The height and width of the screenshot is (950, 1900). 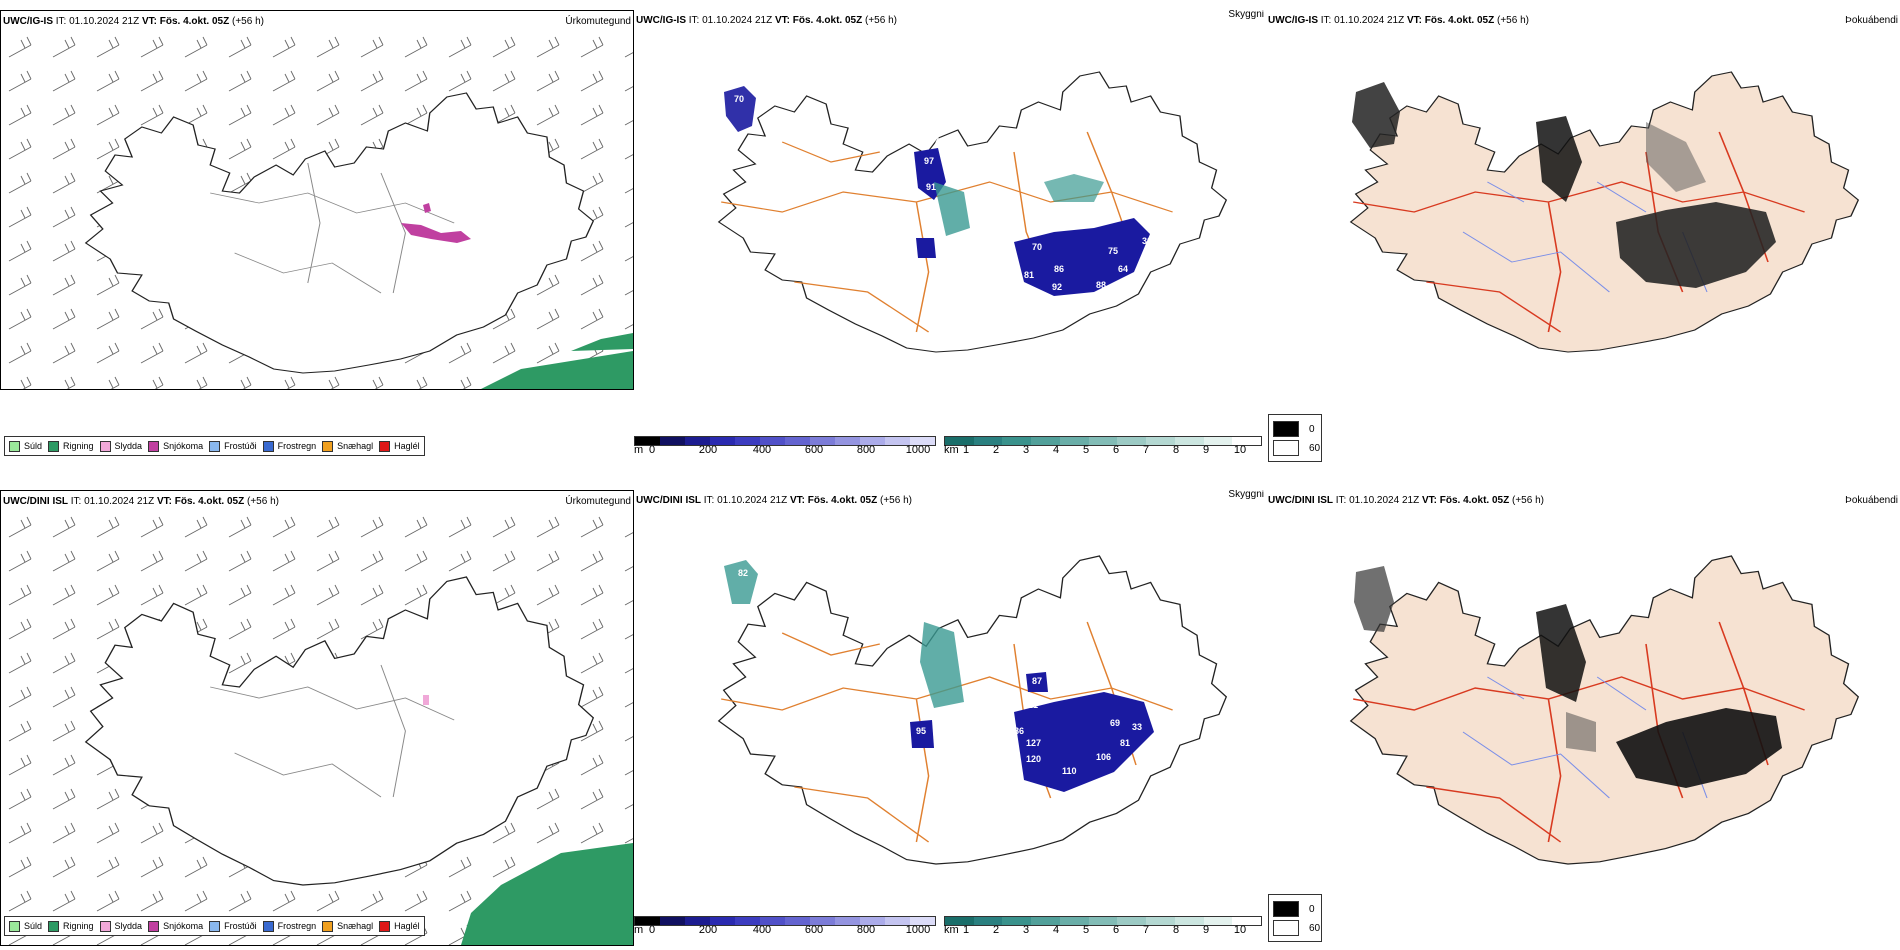 What do you see at coordinates (339, 233) in the screenshot?
I see `iceland-outline` at bounding box center [339, 233].